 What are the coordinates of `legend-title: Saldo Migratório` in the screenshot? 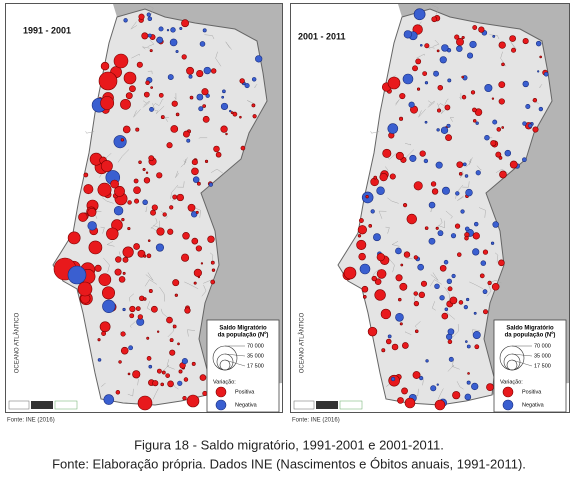 It's located at (530, 329).